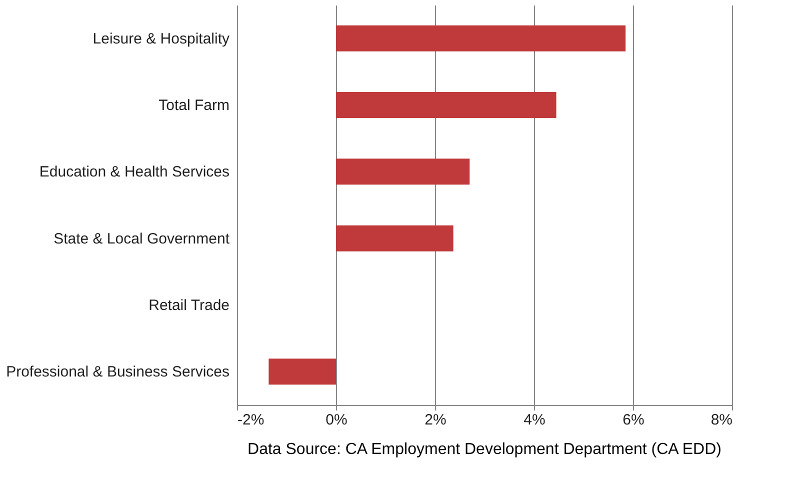 The height and width of the screenshot is (481, 792). Describe the element at coordinates (251, 420) in the screenshot. I see `x-tick-label: -2%` at that location.